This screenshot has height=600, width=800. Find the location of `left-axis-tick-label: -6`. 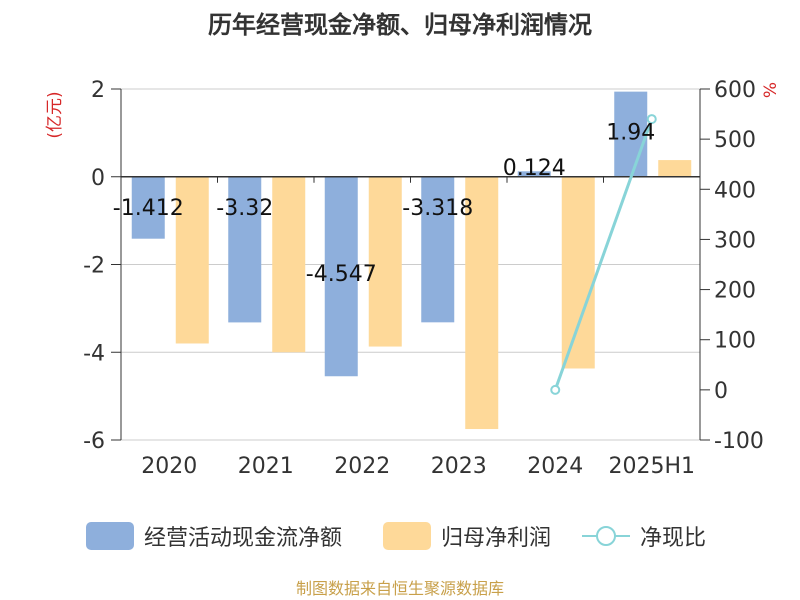

left-axis-tick-label: -6 is located at coordinates (94, 441).